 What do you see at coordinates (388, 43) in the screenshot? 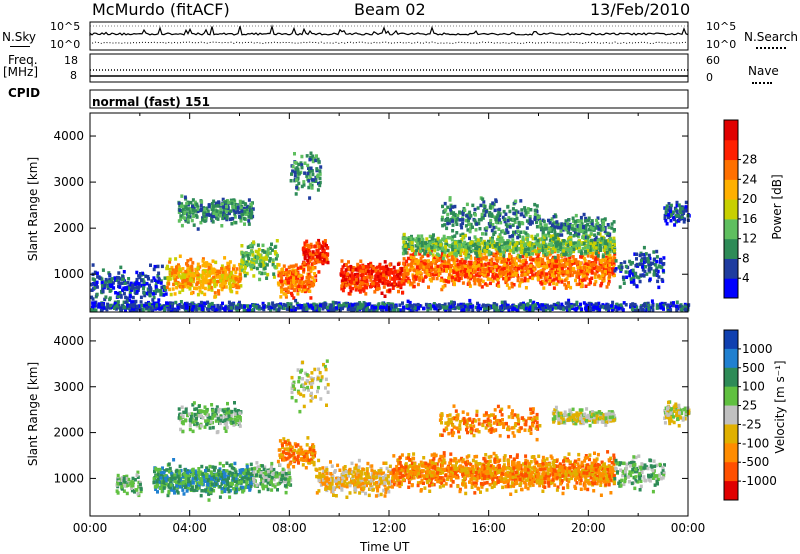
I see `nsearch-trace` at bounding box center [388, 43].